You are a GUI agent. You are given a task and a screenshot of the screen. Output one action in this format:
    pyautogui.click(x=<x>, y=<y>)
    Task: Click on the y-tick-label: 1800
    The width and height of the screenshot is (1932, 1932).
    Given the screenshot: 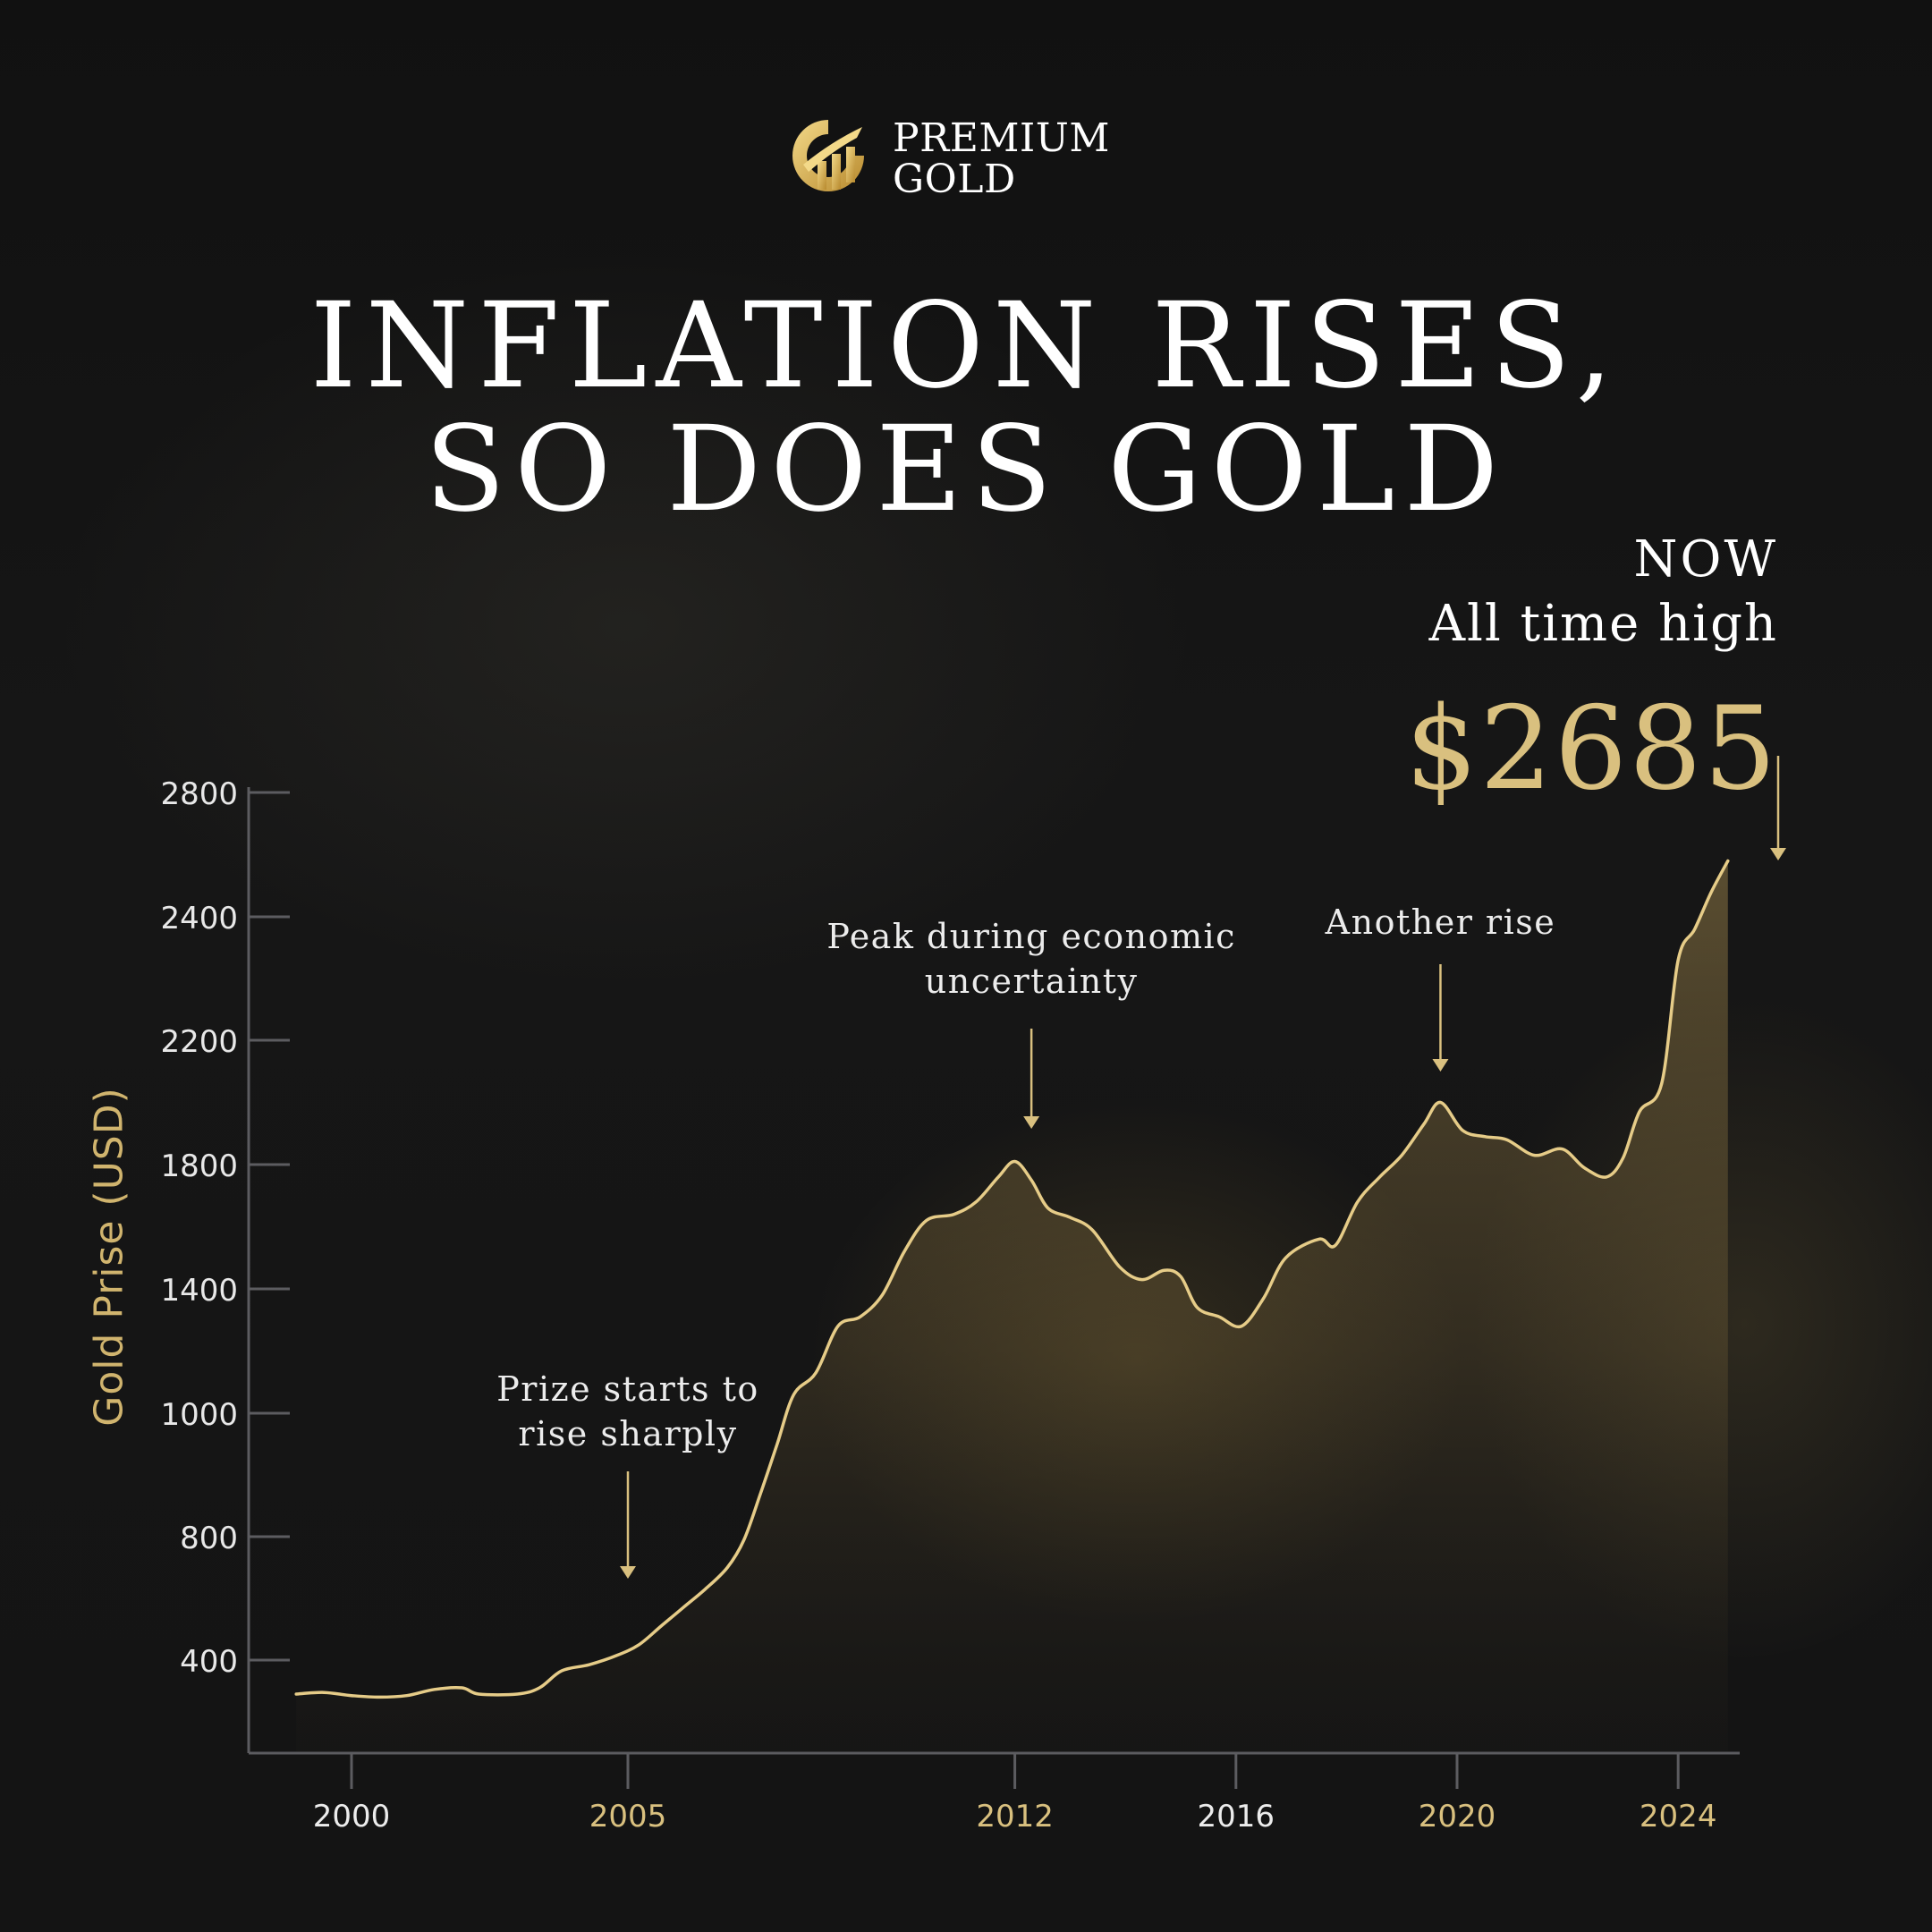 What is the action you would take?
    pyautogui.click(x=199, y=1166)
    